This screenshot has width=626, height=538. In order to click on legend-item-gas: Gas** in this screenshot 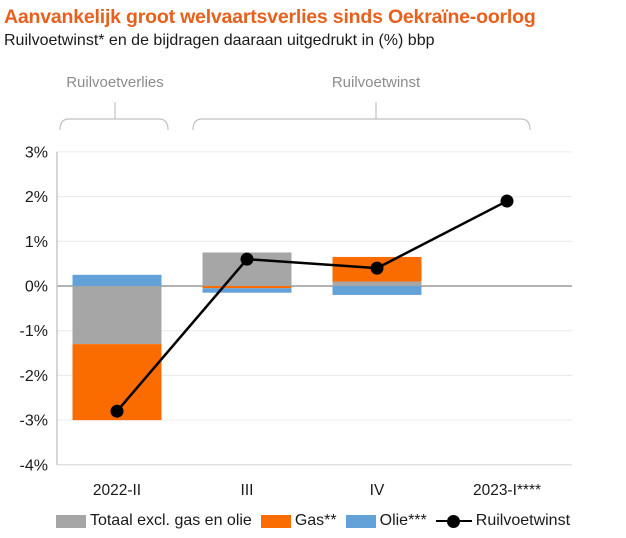, I will do `click(298, 521)`.